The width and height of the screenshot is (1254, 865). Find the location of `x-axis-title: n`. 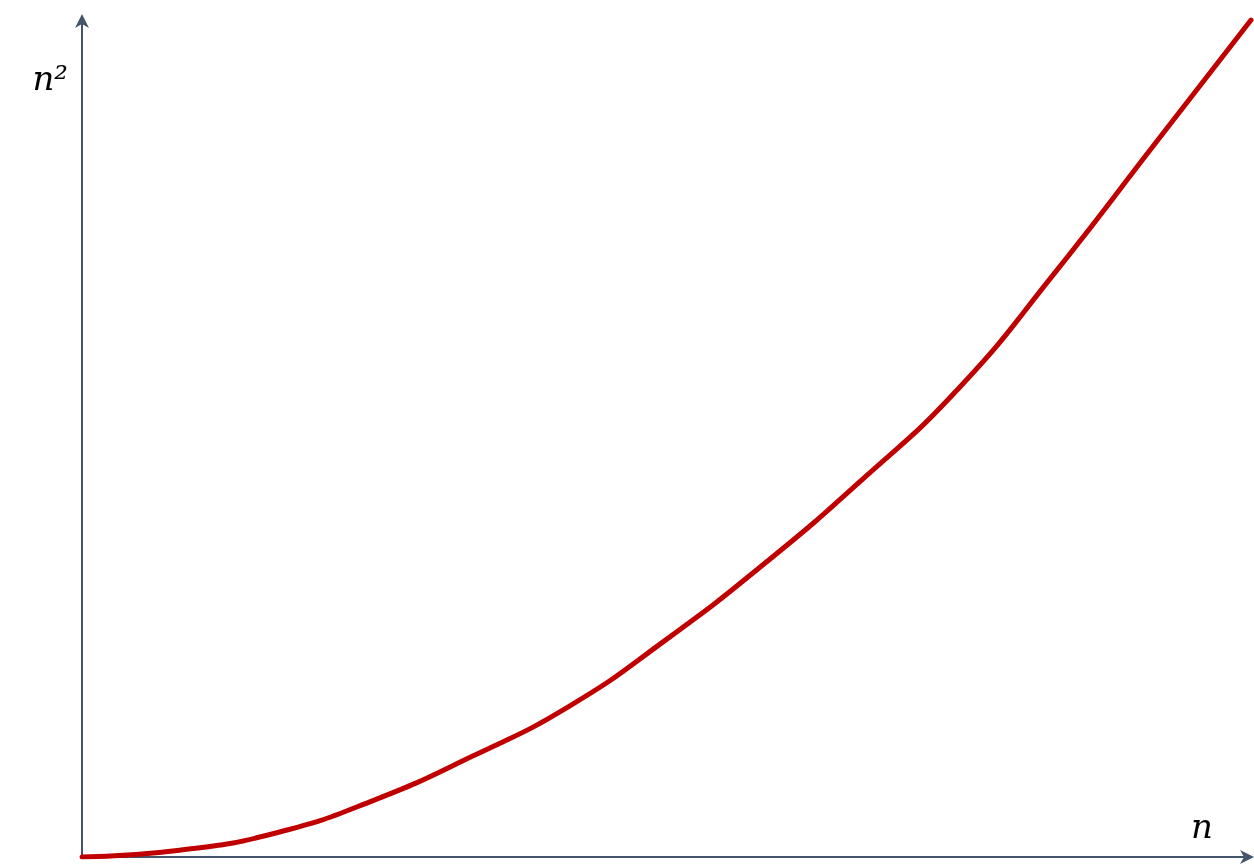

x-axis-title: n is located at coordinates (1202, 826).